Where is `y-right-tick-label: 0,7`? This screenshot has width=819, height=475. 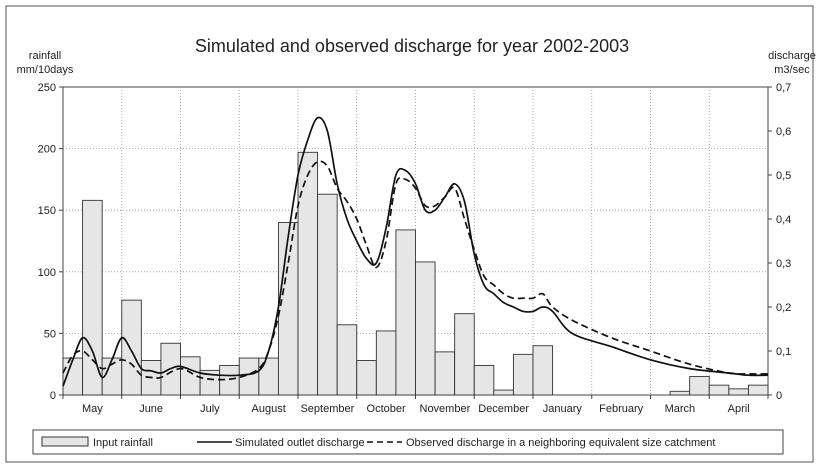 y-right-tick-label: 0,7 is located at coordinates (783, 88).